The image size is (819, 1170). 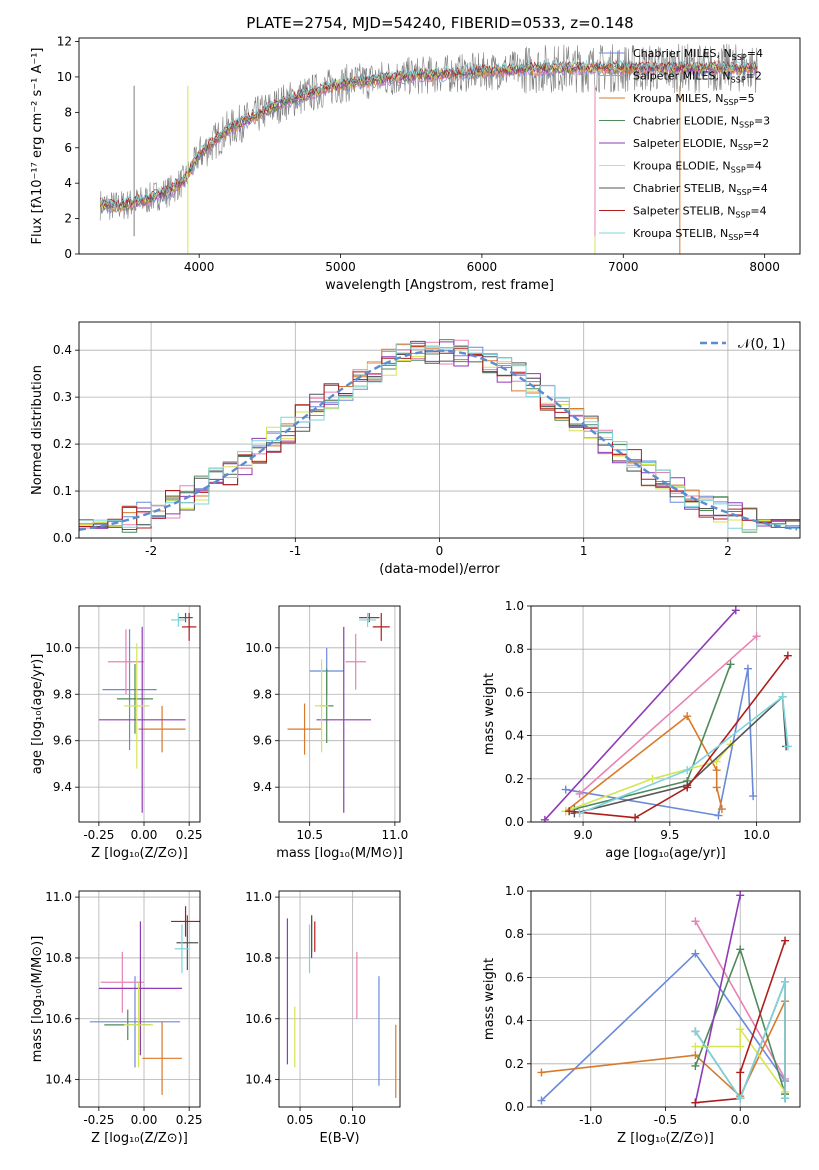 I want to click on legend-entry: Salpeter MILES, NSSP=2, so click(x=697, y=77).